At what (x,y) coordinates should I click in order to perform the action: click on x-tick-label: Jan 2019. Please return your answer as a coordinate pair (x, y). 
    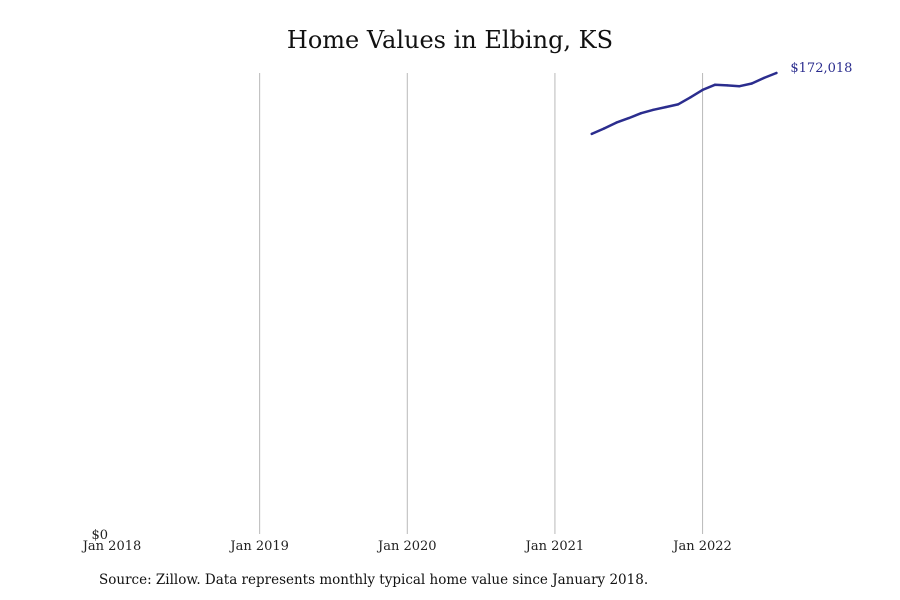
    Looking at the image, I should click on (258, 546).